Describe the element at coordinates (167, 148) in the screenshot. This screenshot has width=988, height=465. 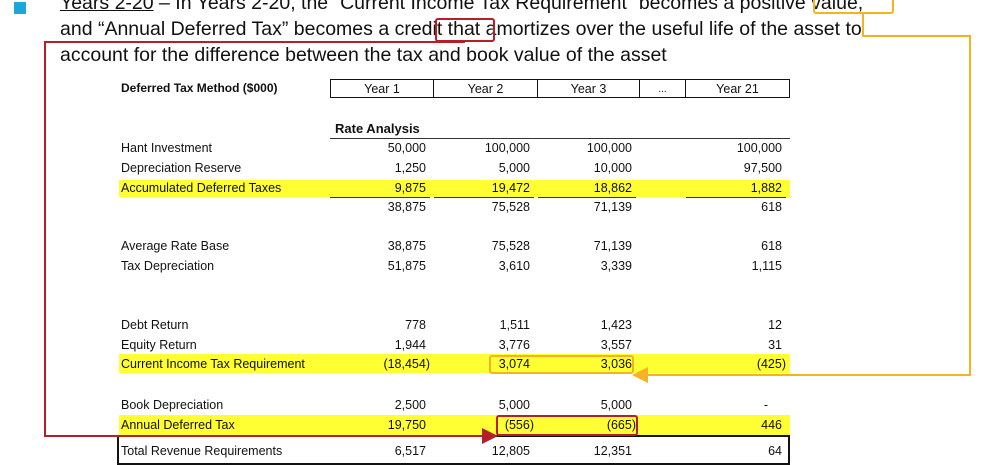
I see `row-label-plant-investment: Hant Investment` at that location.